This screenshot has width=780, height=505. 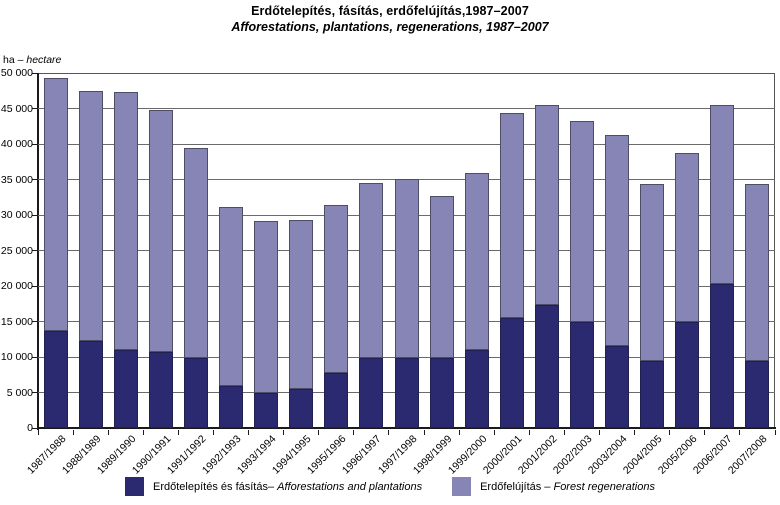 What do you see at coordinates (16, 286) in the screenshot?
I see `y-axis-tick-label: 20 000` at bounding box center [16, 286].